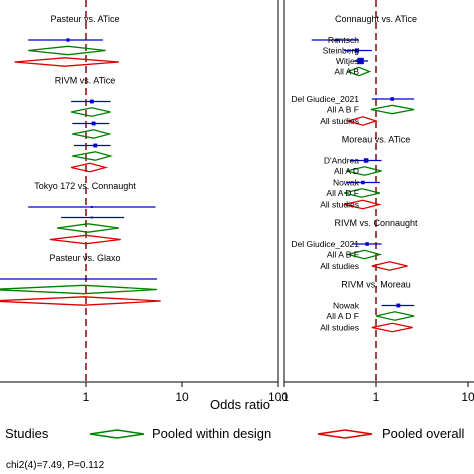 Image resolution: width=474 pixels, height=474 pixels. What do you see at coordinates (343, 40) in the screenshot?
I see `row-label: Rentsch` at bounding box center [343, 40].